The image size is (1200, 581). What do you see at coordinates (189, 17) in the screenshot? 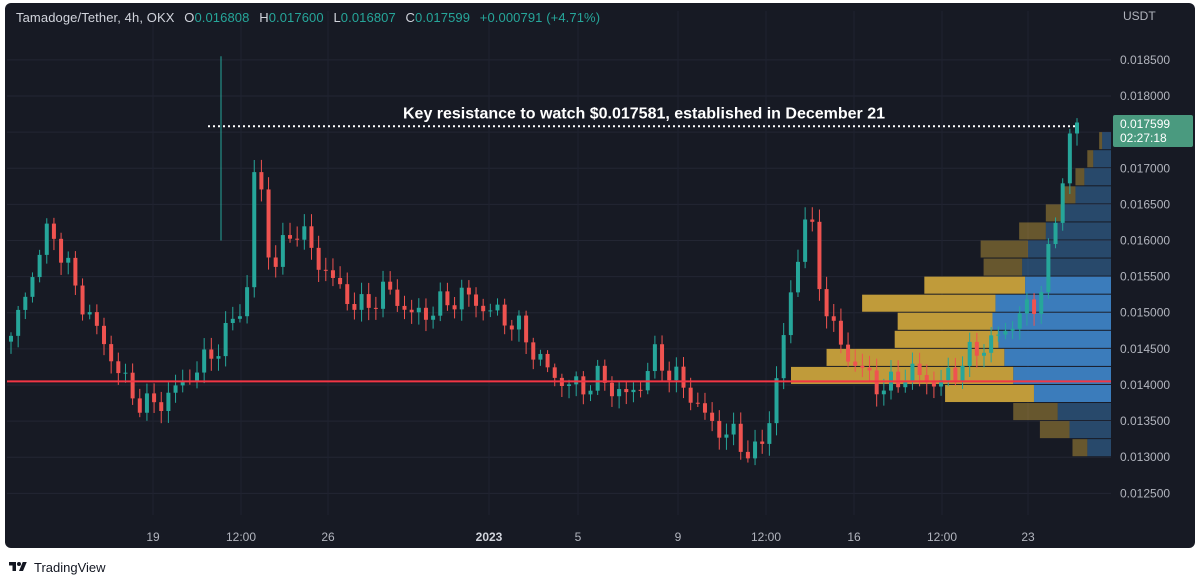
I see `open-label: O` at bounding box center [189, 17].